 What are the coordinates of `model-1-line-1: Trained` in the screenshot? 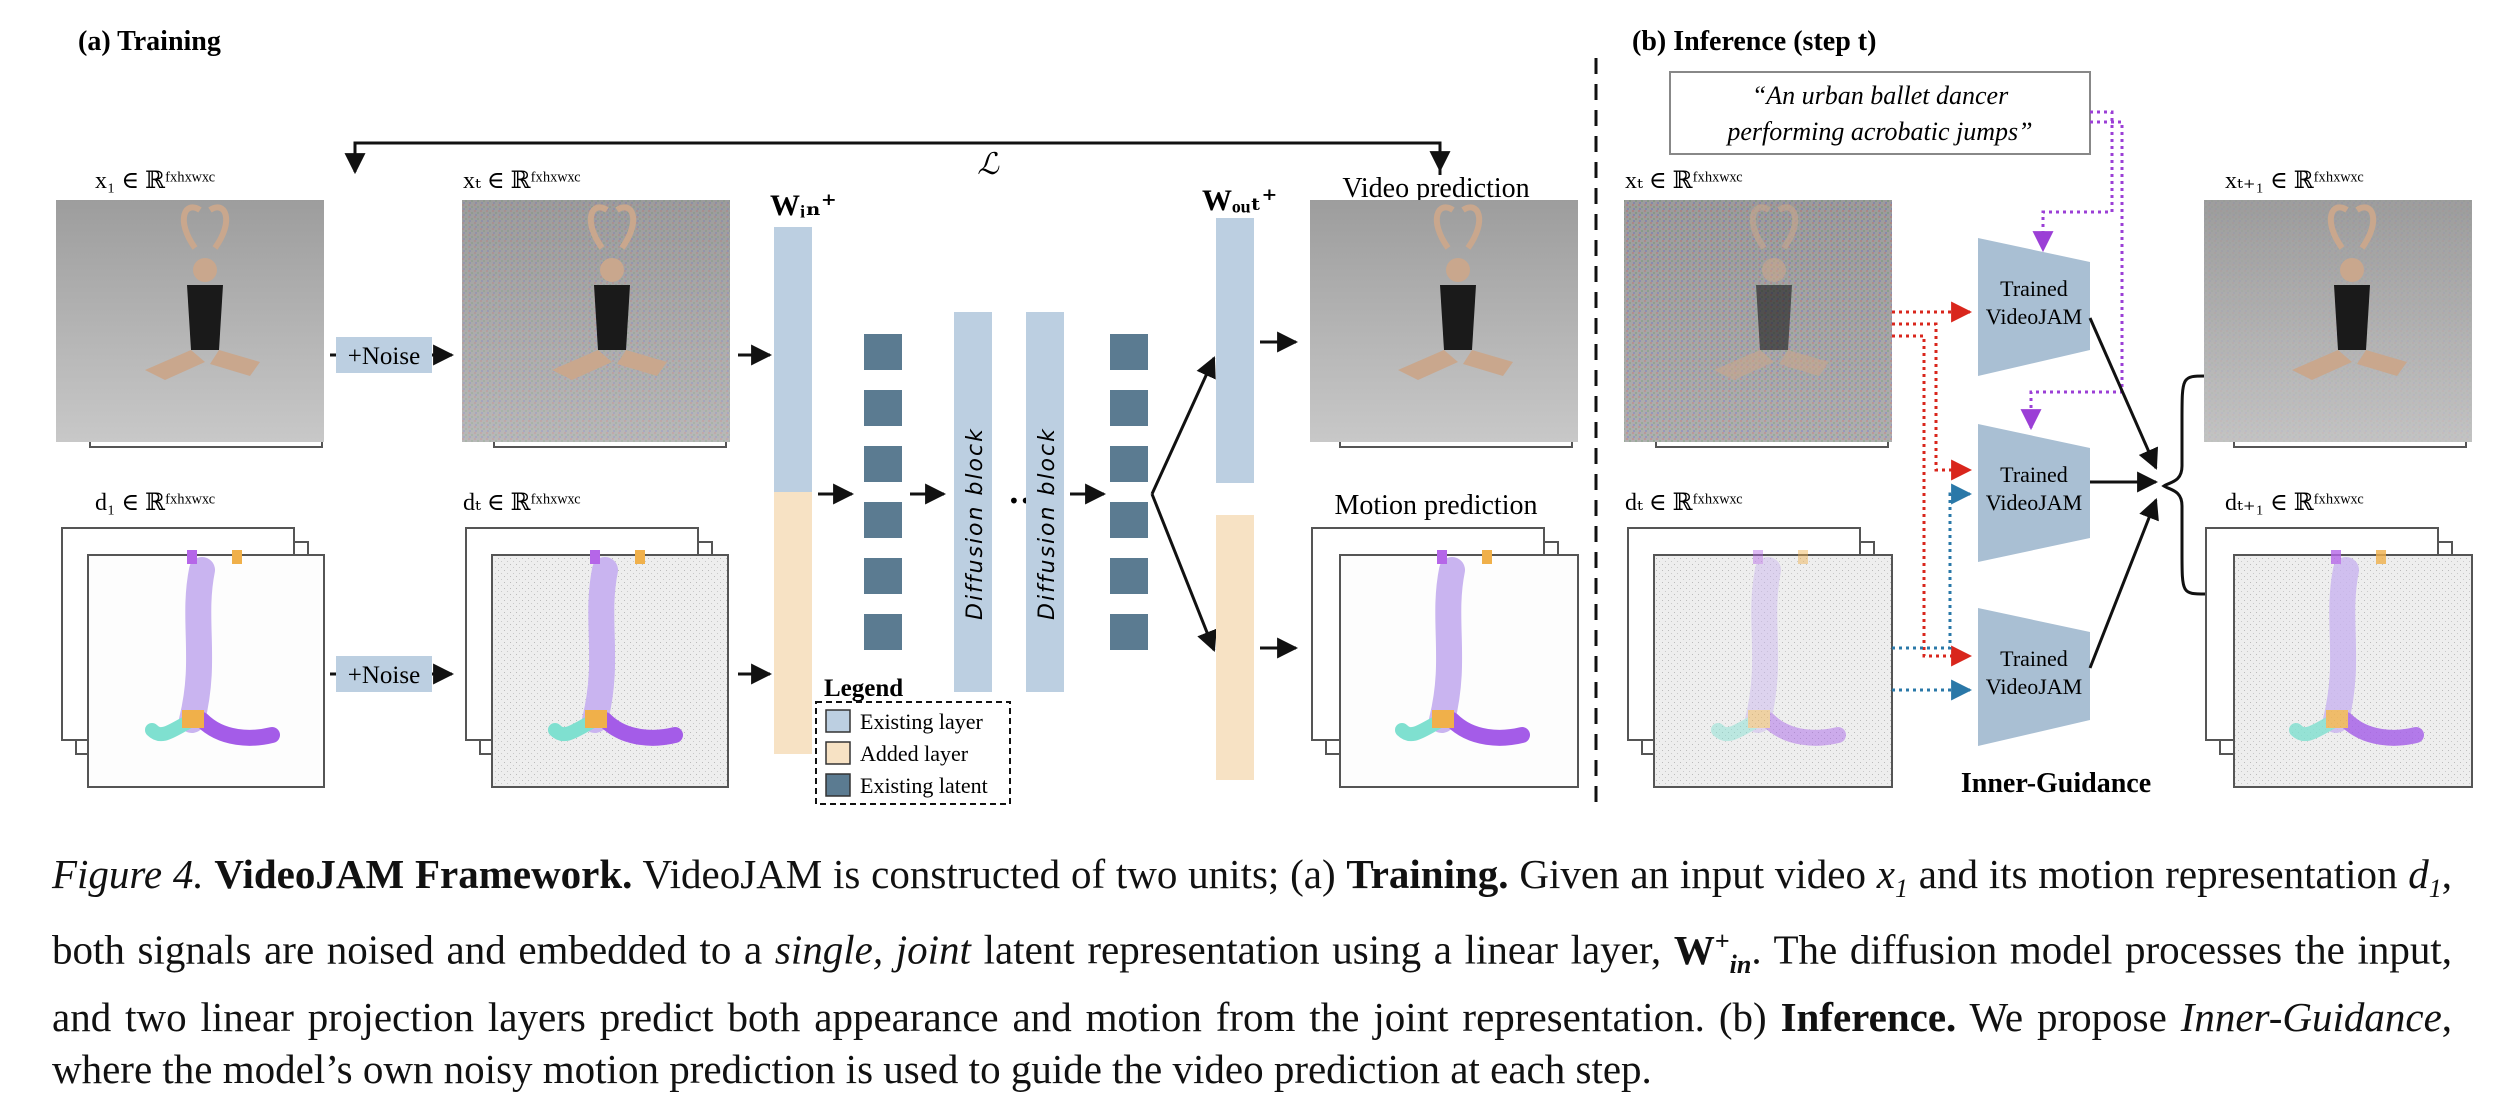 It's located at (2034, 288).